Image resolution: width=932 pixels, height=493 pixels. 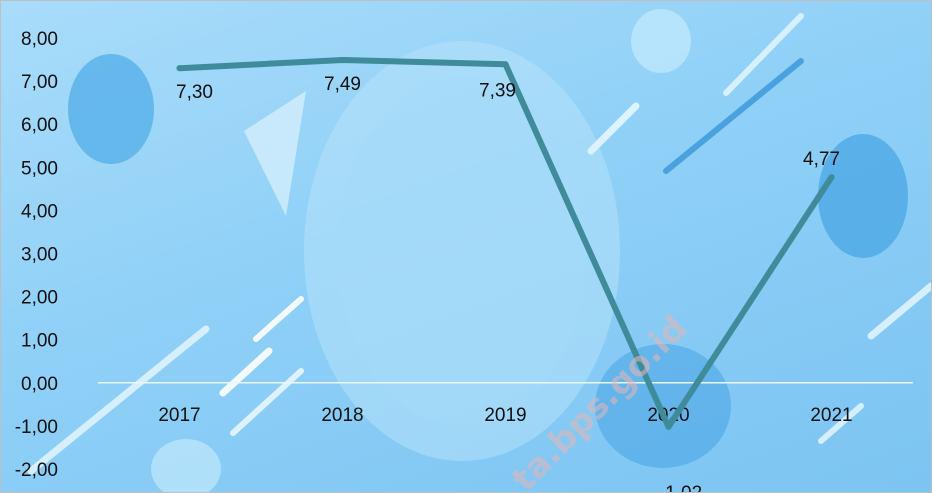 What do you see at coordinates (39, 298) in the screenshot?
I see `y-tick-label: 2,00` at bounding box center [39, 298].